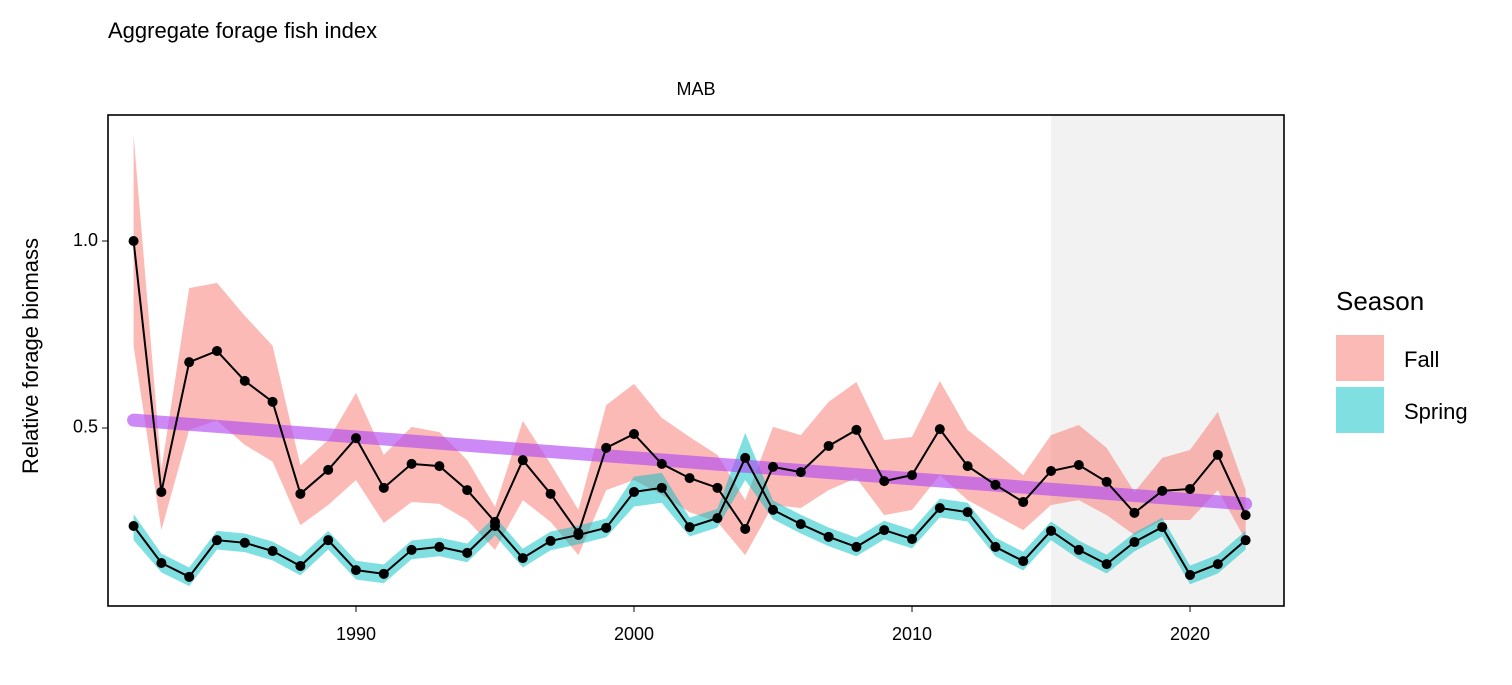  What do you see at coordinates (634, 634) in the screenshot?
I see `x-tick-label: 2000` at bounding box center [634, 634].